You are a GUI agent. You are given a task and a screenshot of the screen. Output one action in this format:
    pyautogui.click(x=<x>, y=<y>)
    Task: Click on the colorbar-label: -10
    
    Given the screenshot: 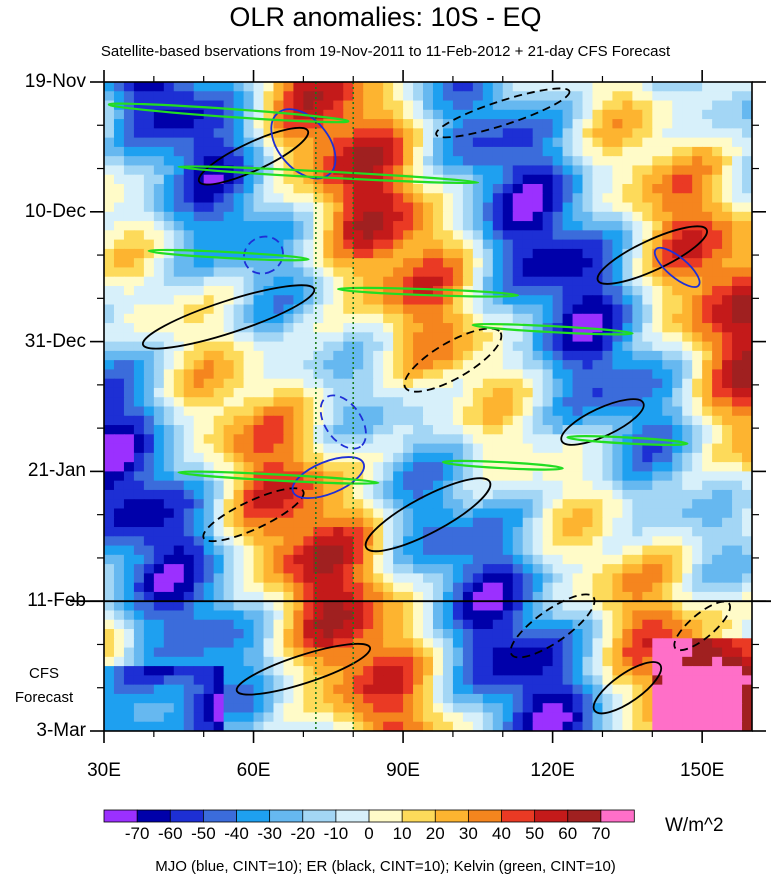 What is the action you would take?
    pyautogui.click(x=336, y=833)
    